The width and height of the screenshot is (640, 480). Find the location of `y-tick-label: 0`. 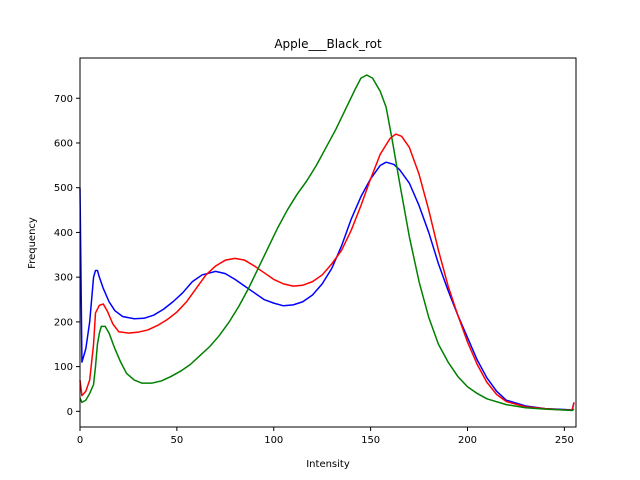

y-tick-label: 0 is located at coordinates (70, 412).